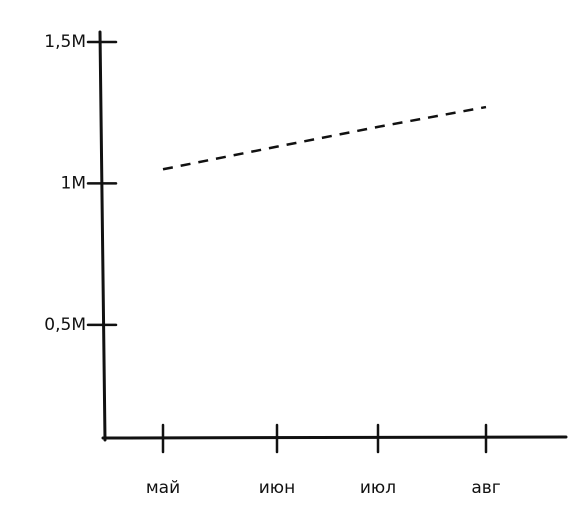 The image size is (586, 509). I want to click on x-tick-label: июл, so click(378, 488).